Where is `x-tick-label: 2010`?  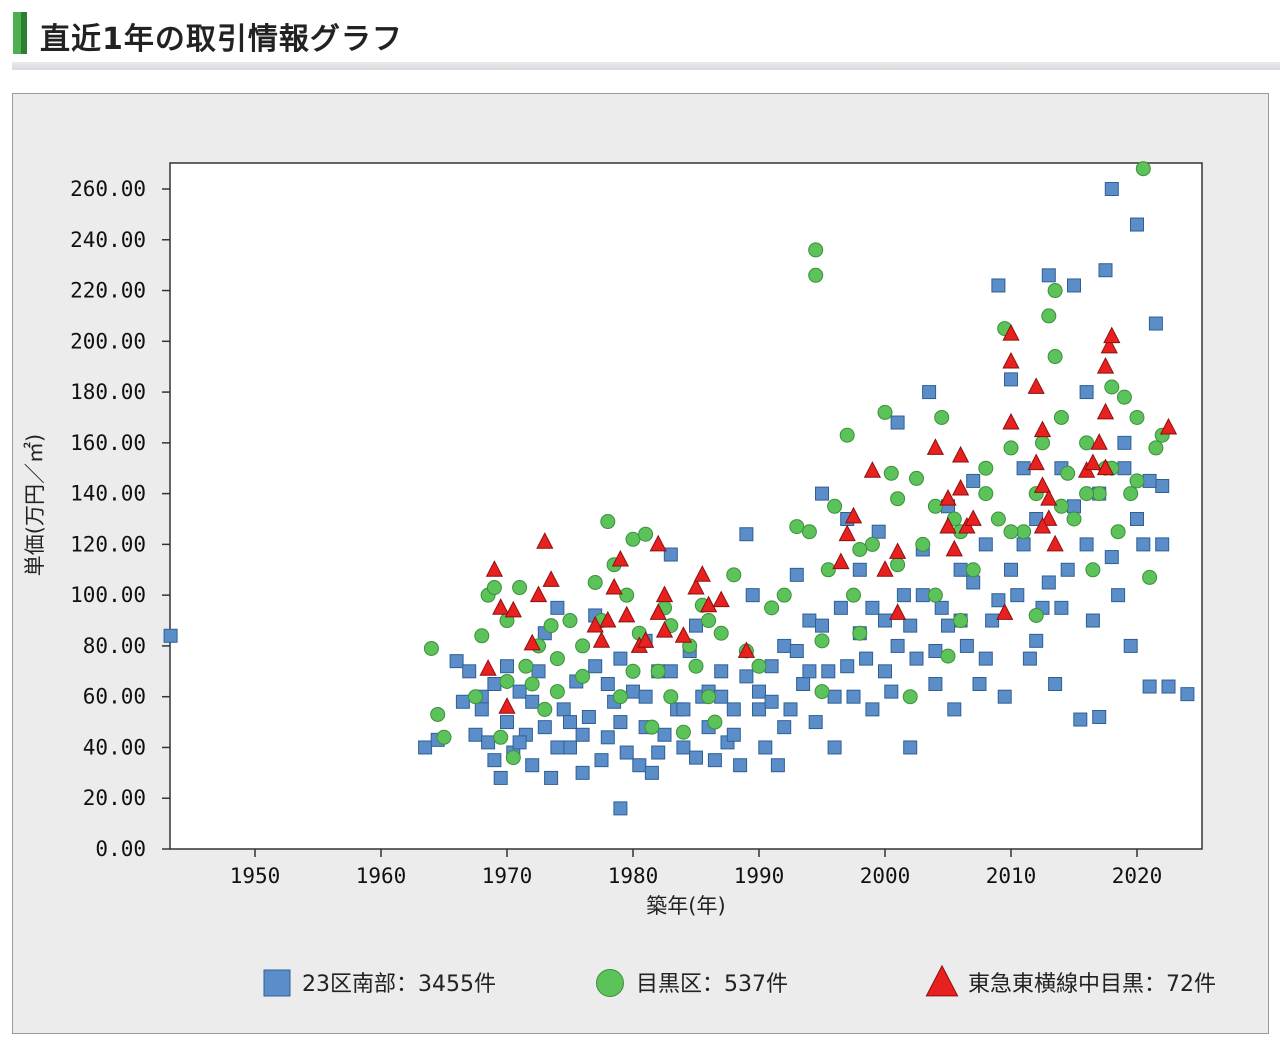 x-tick-label: 2010 is located at coordinates (1011, 876).